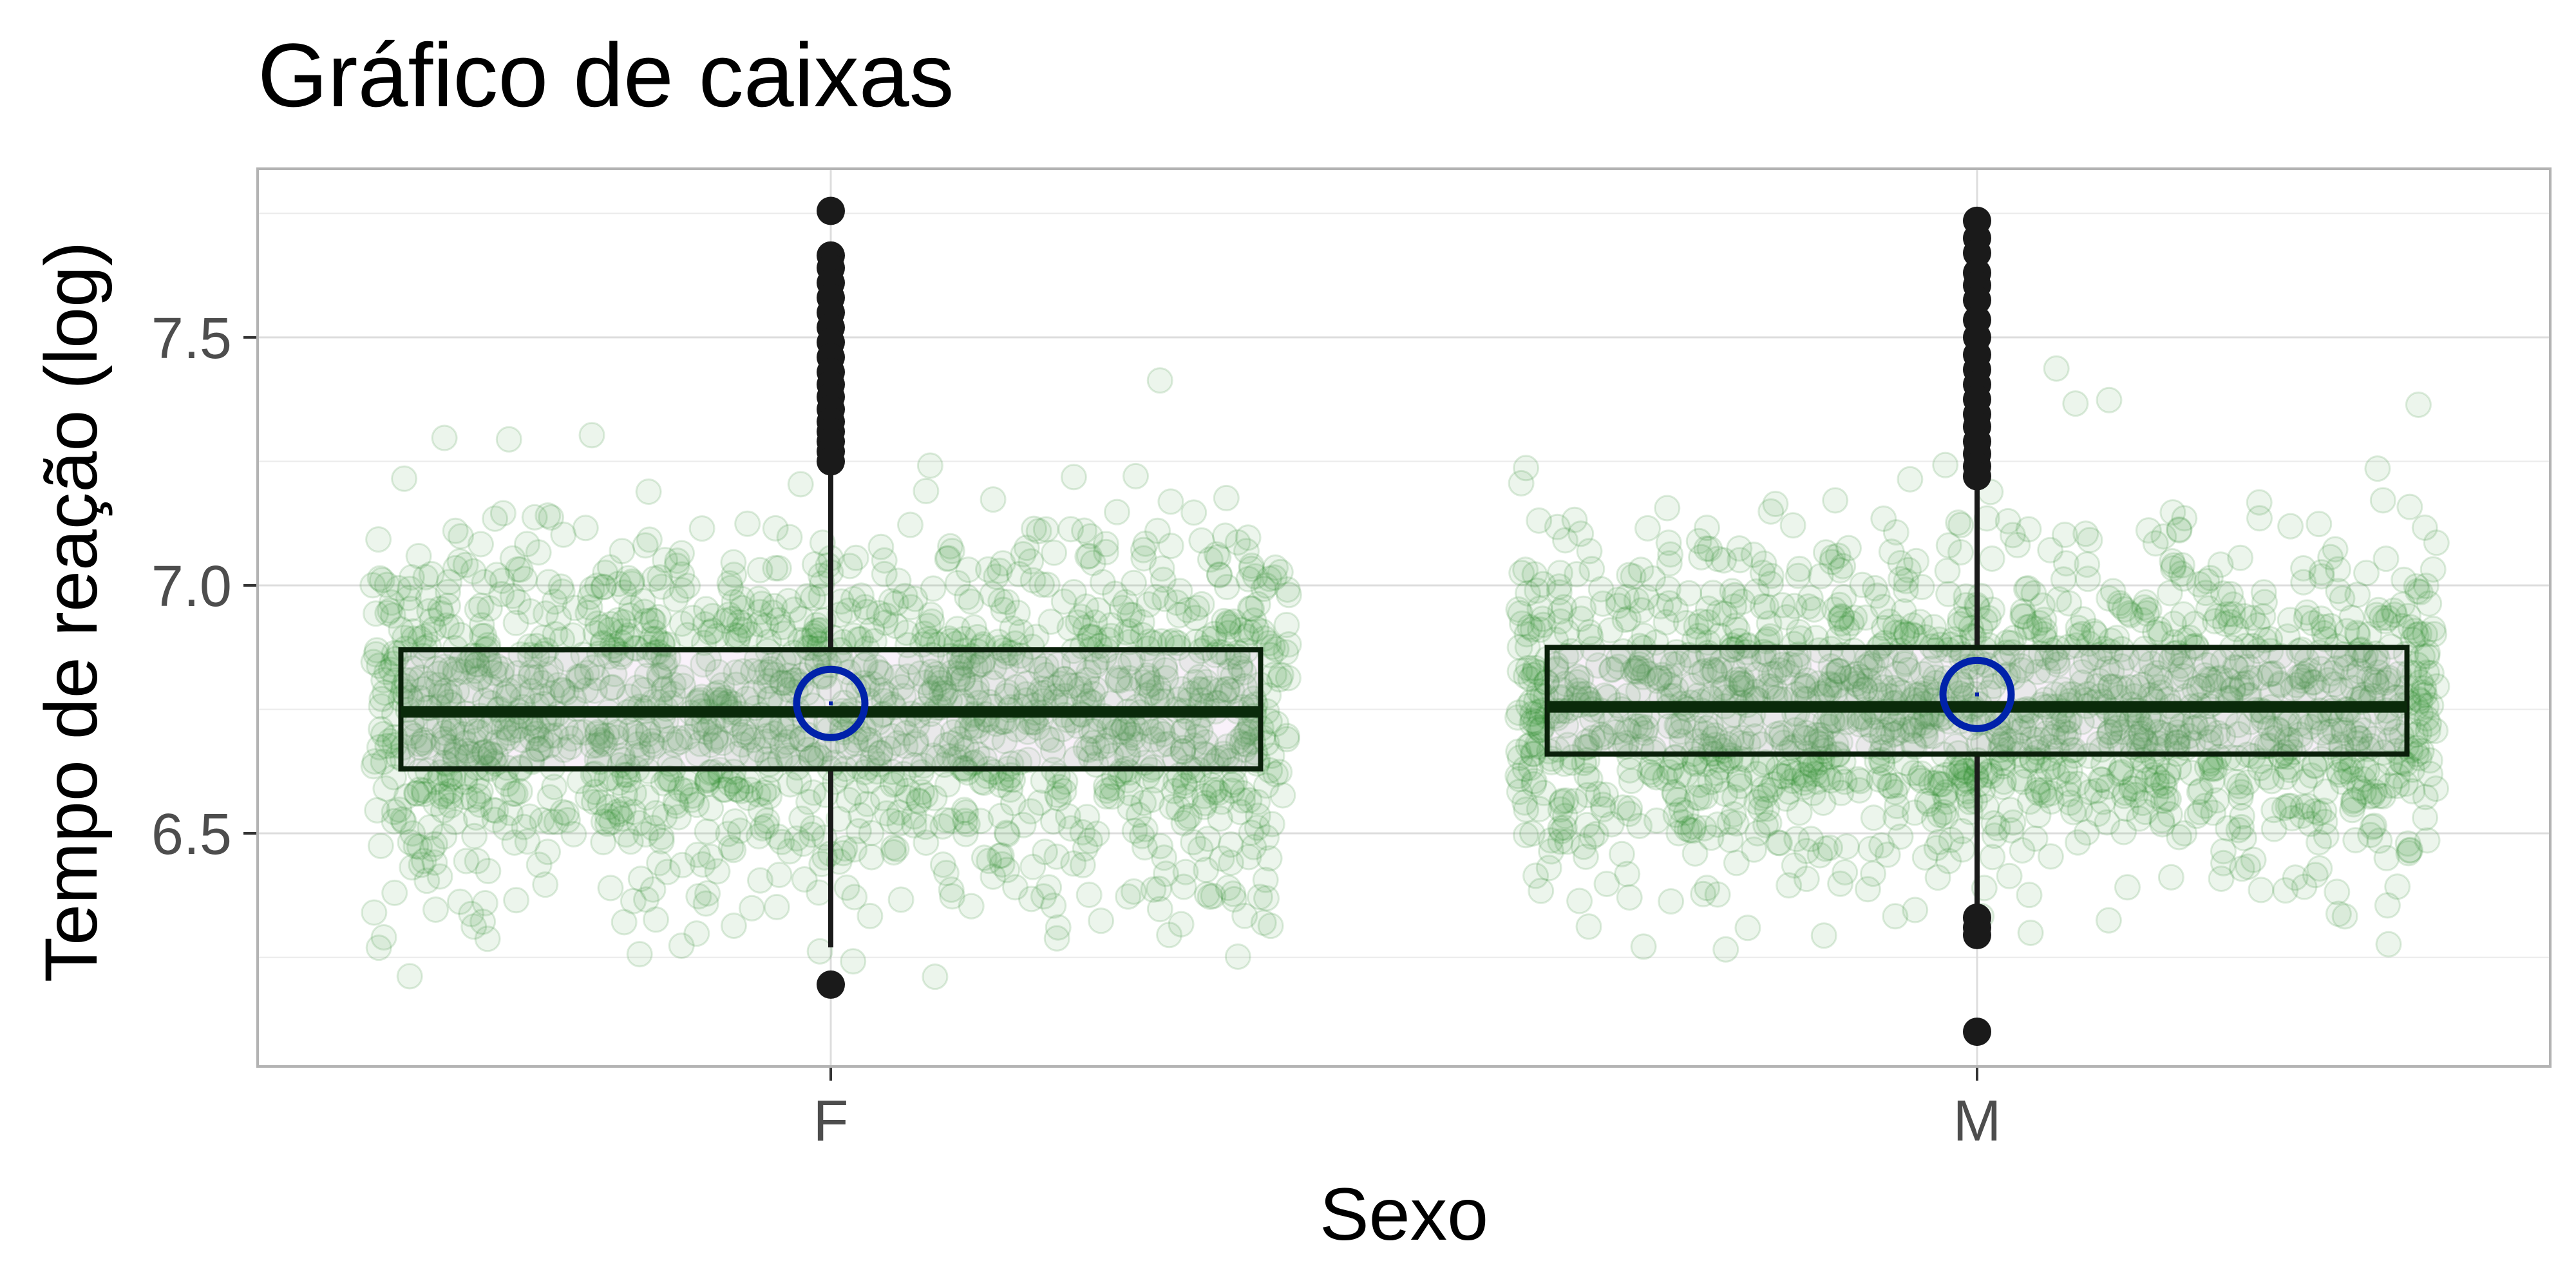  Describe the element at coordinates (1977, 1032) in the screenshot. I see `outlier-point` at that location.